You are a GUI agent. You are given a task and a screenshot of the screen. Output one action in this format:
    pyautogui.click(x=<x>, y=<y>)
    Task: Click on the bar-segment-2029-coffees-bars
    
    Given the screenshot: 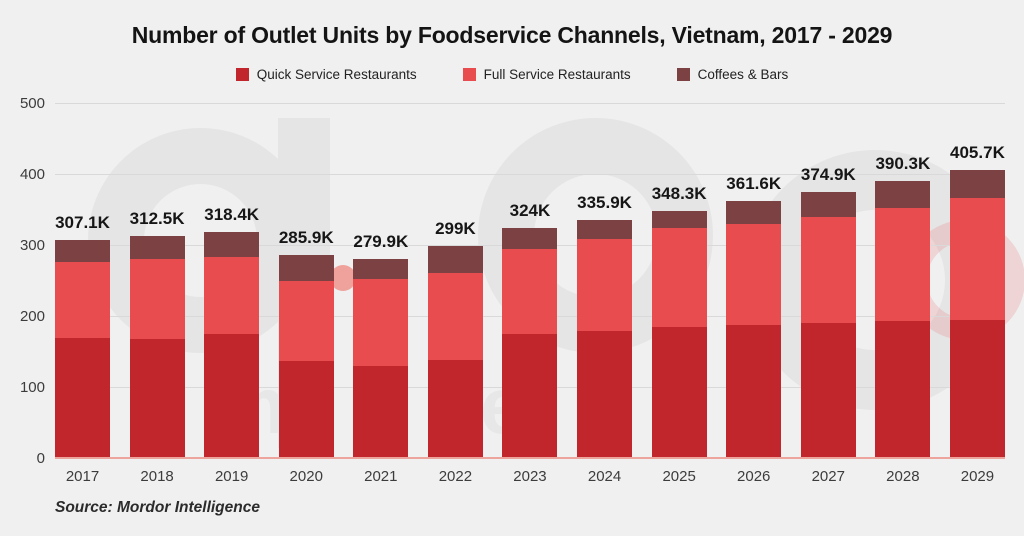 What is the action you would take?
    pyautogui.click(x=977, y=184)
    